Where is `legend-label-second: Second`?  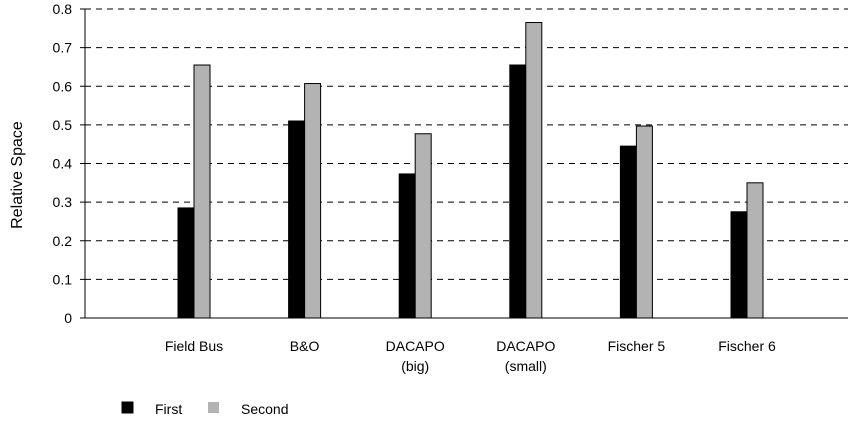
legend-label-second: Second is located at coordinates (264, 409).